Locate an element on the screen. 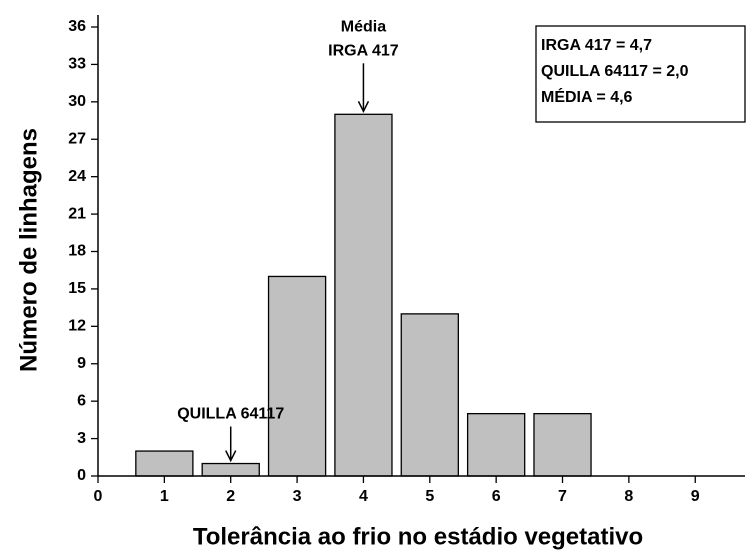 This screenshot has width=747, height=556. x-tick-label: 5 is located at coordinates (429, 496).